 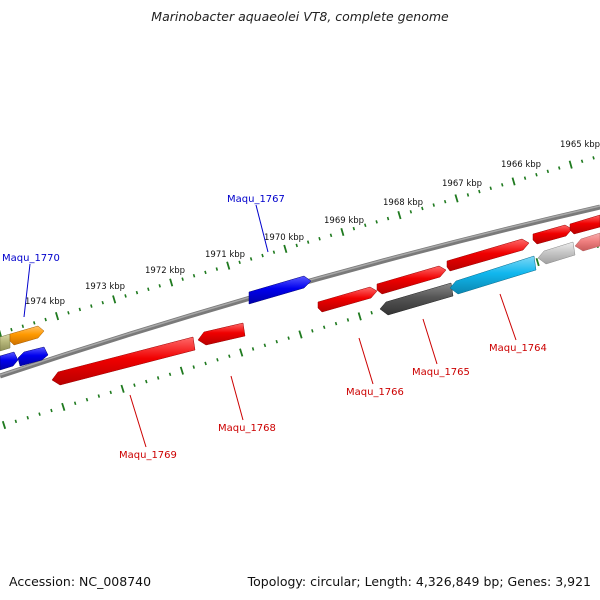 What do you see at coordinates (256, 199) in the screenshot?
I see `gene-label: Maqu_1767` at bounding box center [256, 199].